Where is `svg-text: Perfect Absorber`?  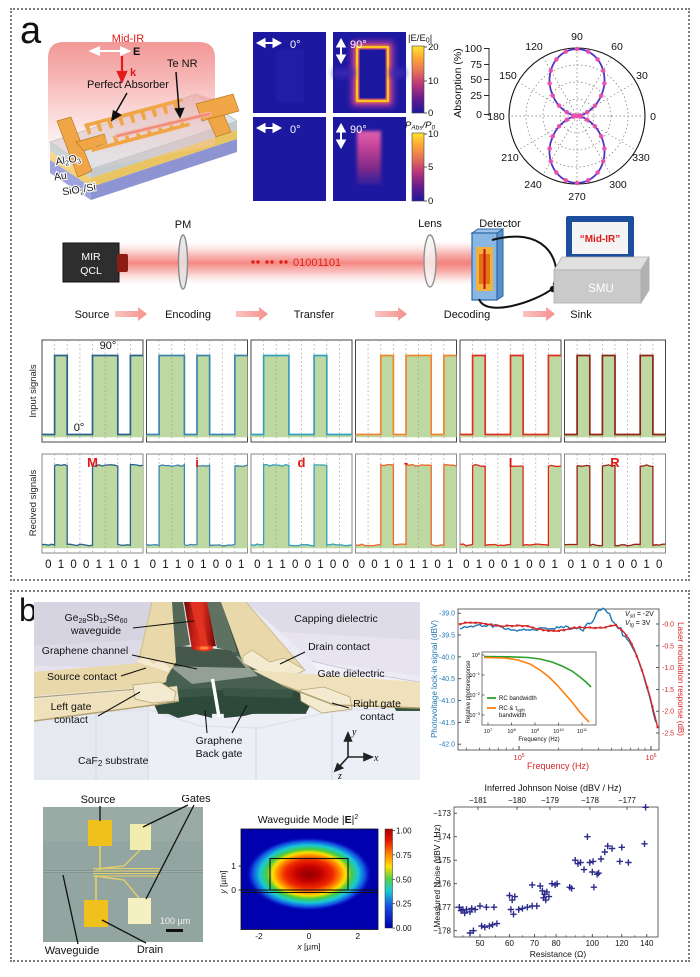
svg-text: Perfect Absorber is located at coordinates (128, 85).